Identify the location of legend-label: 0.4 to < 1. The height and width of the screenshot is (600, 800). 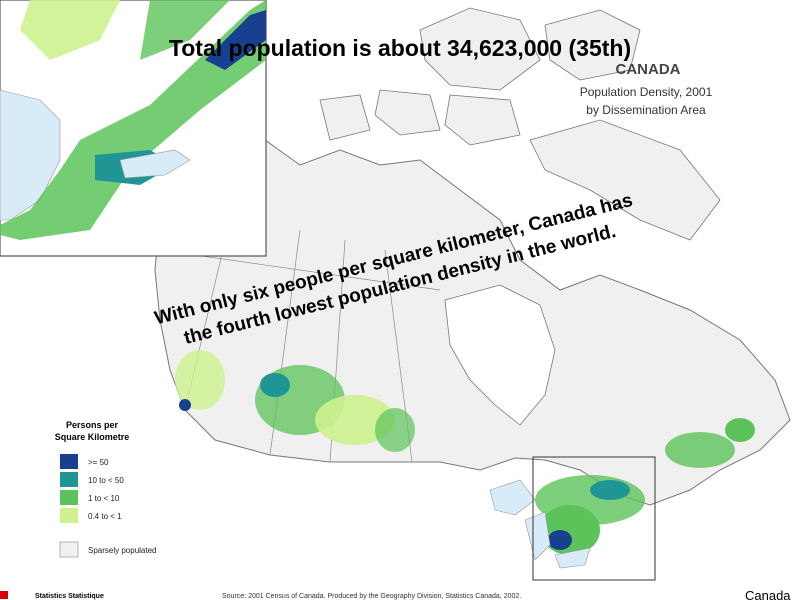
(105, 516).